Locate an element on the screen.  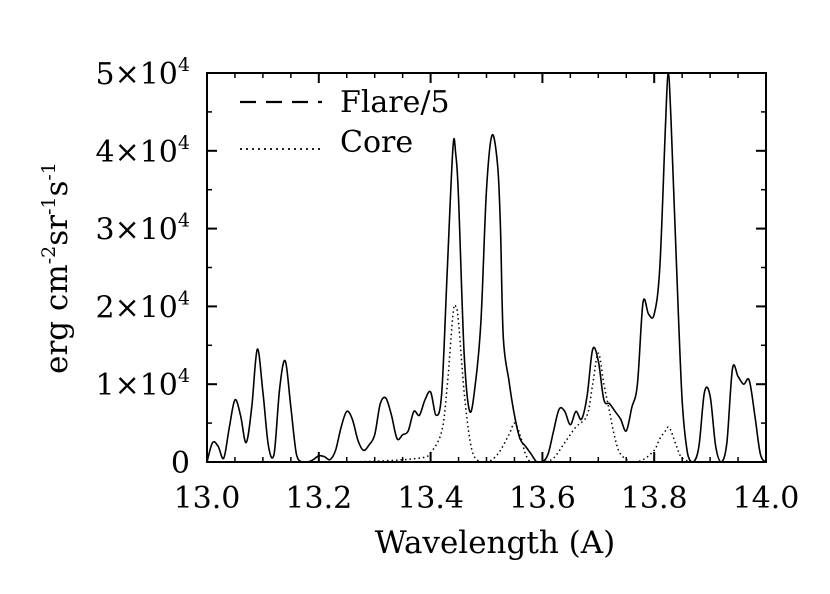
y-tick-mantissa: 3×10 is located at coordinates (137, 230).